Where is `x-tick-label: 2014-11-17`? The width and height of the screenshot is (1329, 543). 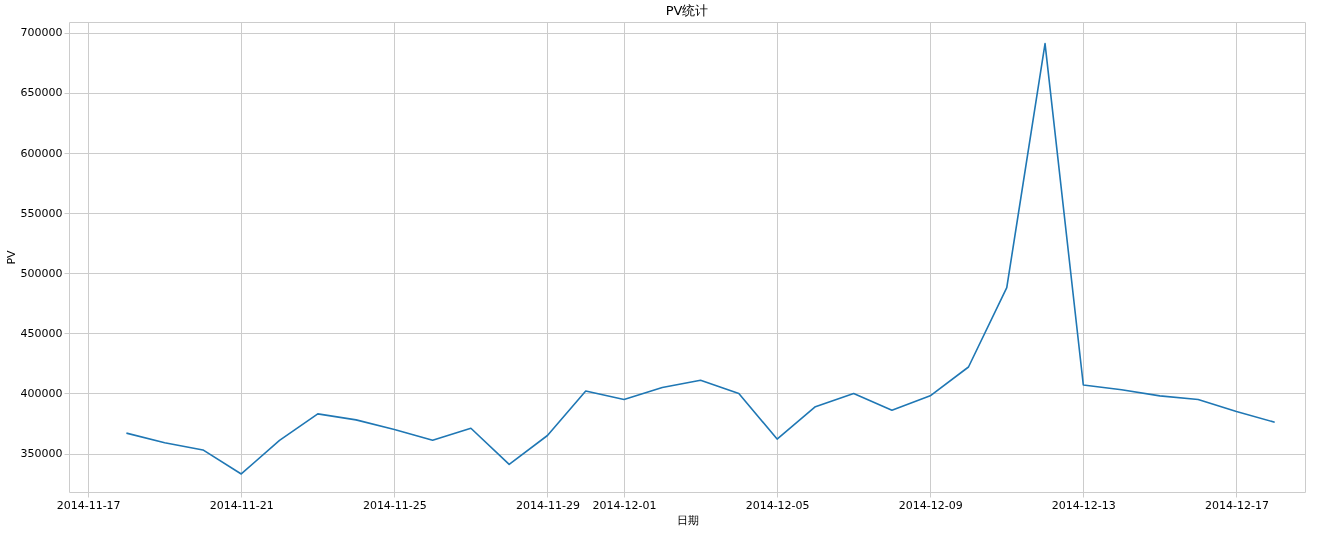 x-tick-label: 2014-11-17 is located at coordinates (88, 505).